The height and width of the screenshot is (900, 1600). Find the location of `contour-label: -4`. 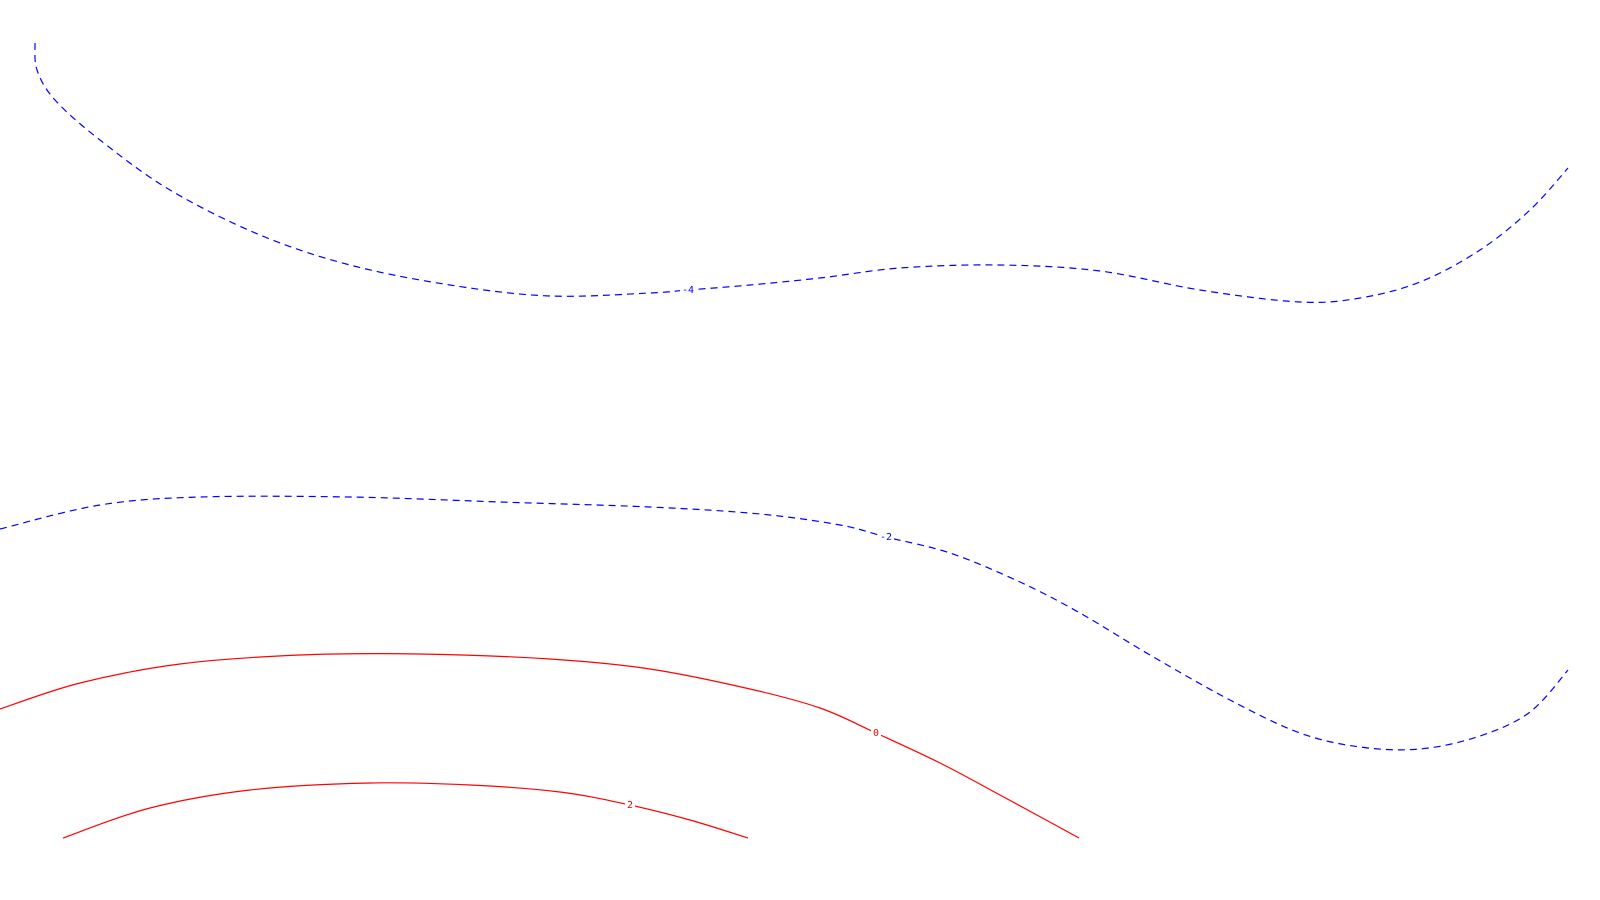

contour-label: -4 is located at coordinates (688, 290).